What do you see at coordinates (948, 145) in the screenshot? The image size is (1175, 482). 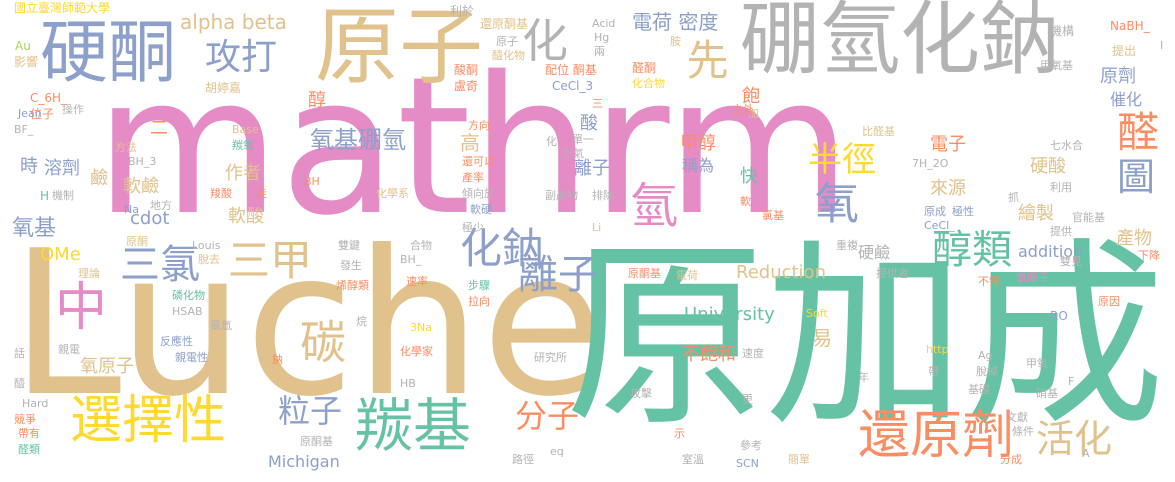 I see `word-dianzi: 電子` at bounding box center [948, 145].